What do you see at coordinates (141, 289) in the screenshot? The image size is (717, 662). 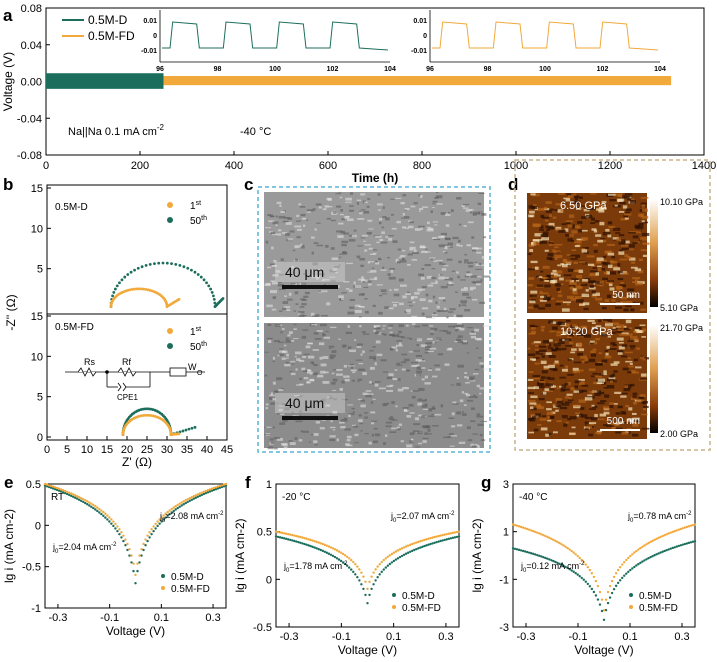 I see `data-point-1st` at bounding box center [141, 289].